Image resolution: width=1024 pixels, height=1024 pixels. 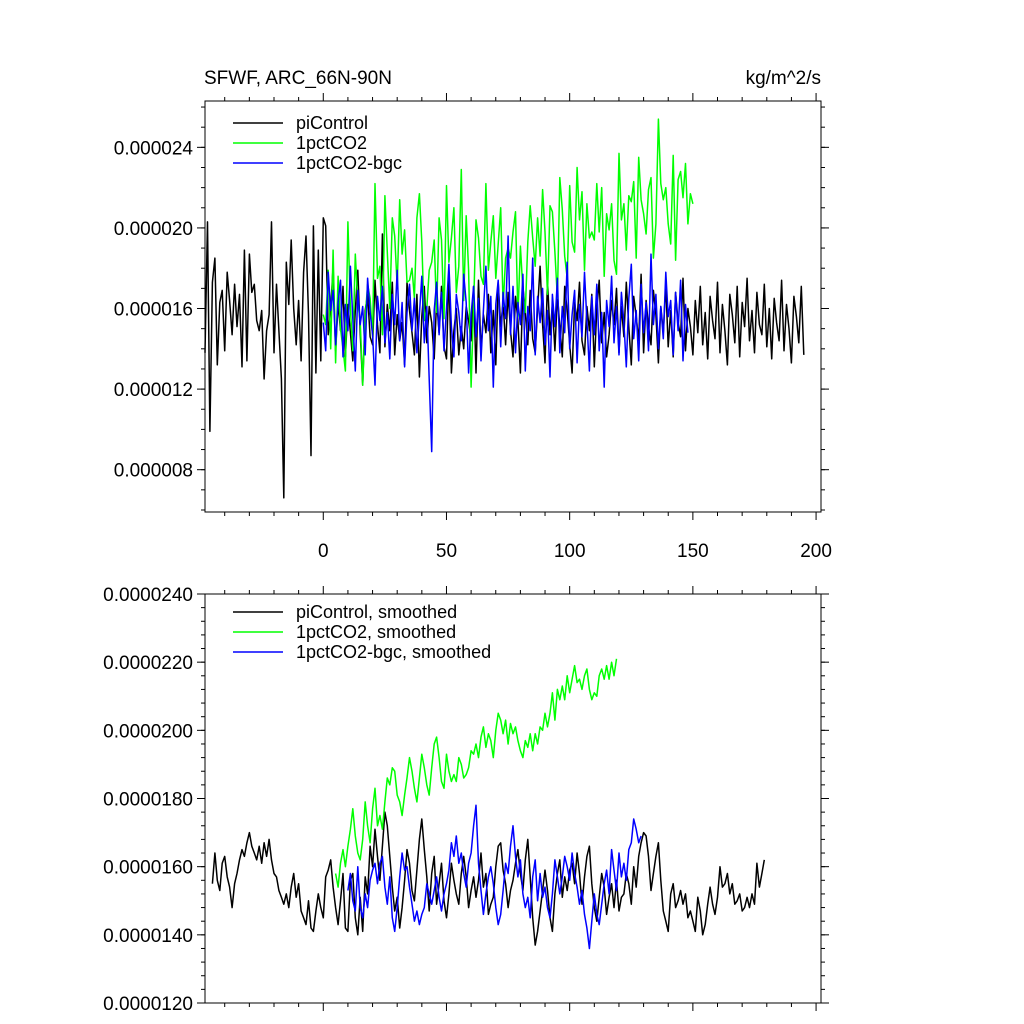 What do you see at coordinates (148, 663) in the screenshot?
I see `y-tick-label: 0.0000220` at bounding box center [148, 663].